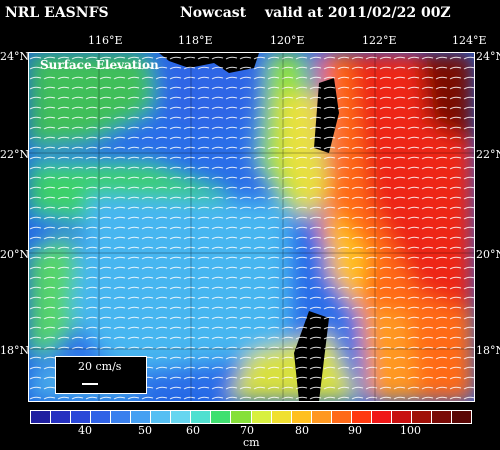  What do you see at coordinates (251, 442) in the screenshot?
I see `colorbar-units: cm` at bounding box center [251, 442].